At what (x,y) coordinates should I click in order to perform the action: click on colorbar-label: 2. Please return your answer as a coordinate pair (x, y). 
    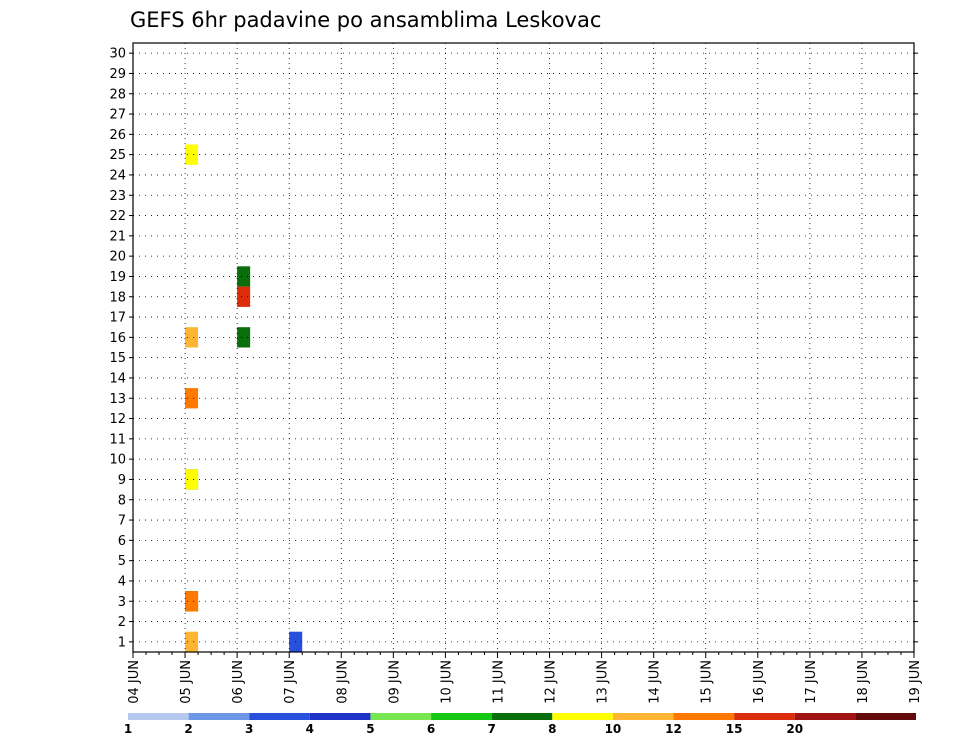
    Looking at the image, I should click on (188, 729).